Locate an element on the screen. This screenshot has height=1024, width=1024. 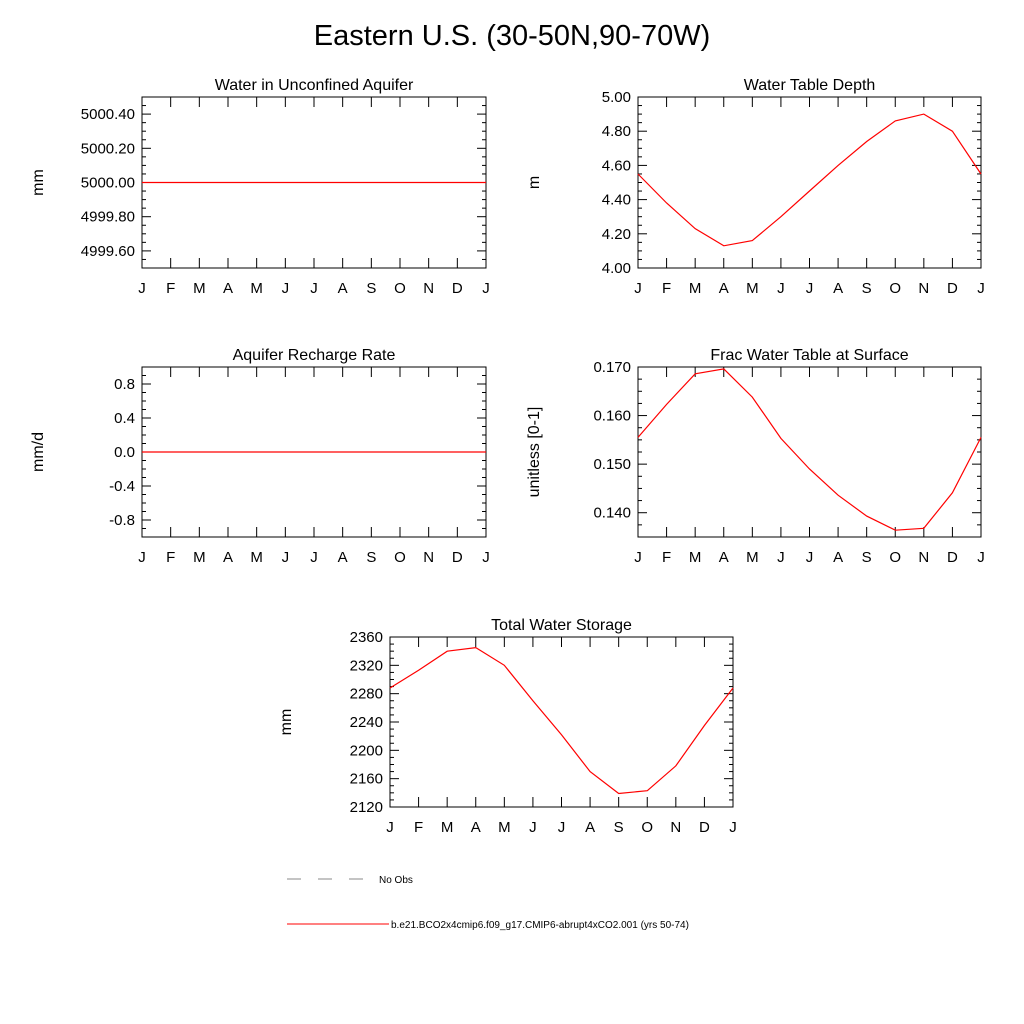
y-axis-label: unitless [0-1] is located at coordinates (534, 452).